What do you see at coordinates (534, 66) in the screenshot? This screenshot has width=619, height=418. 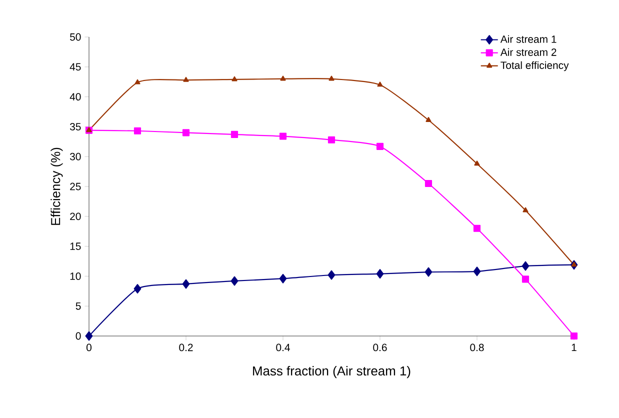 I see `legend-label: Total efficiency` at bounding box center [534, 66].